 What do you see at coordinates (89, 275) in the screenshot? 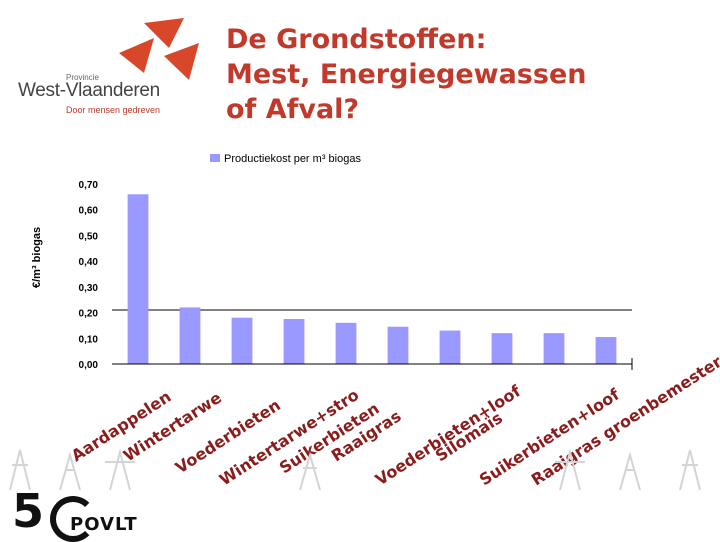
I see `y-tick-labels: 0,00 0,10 0,20 0,30 0,40 0,50 0,60 0,70` at bounding box center [89, 275].